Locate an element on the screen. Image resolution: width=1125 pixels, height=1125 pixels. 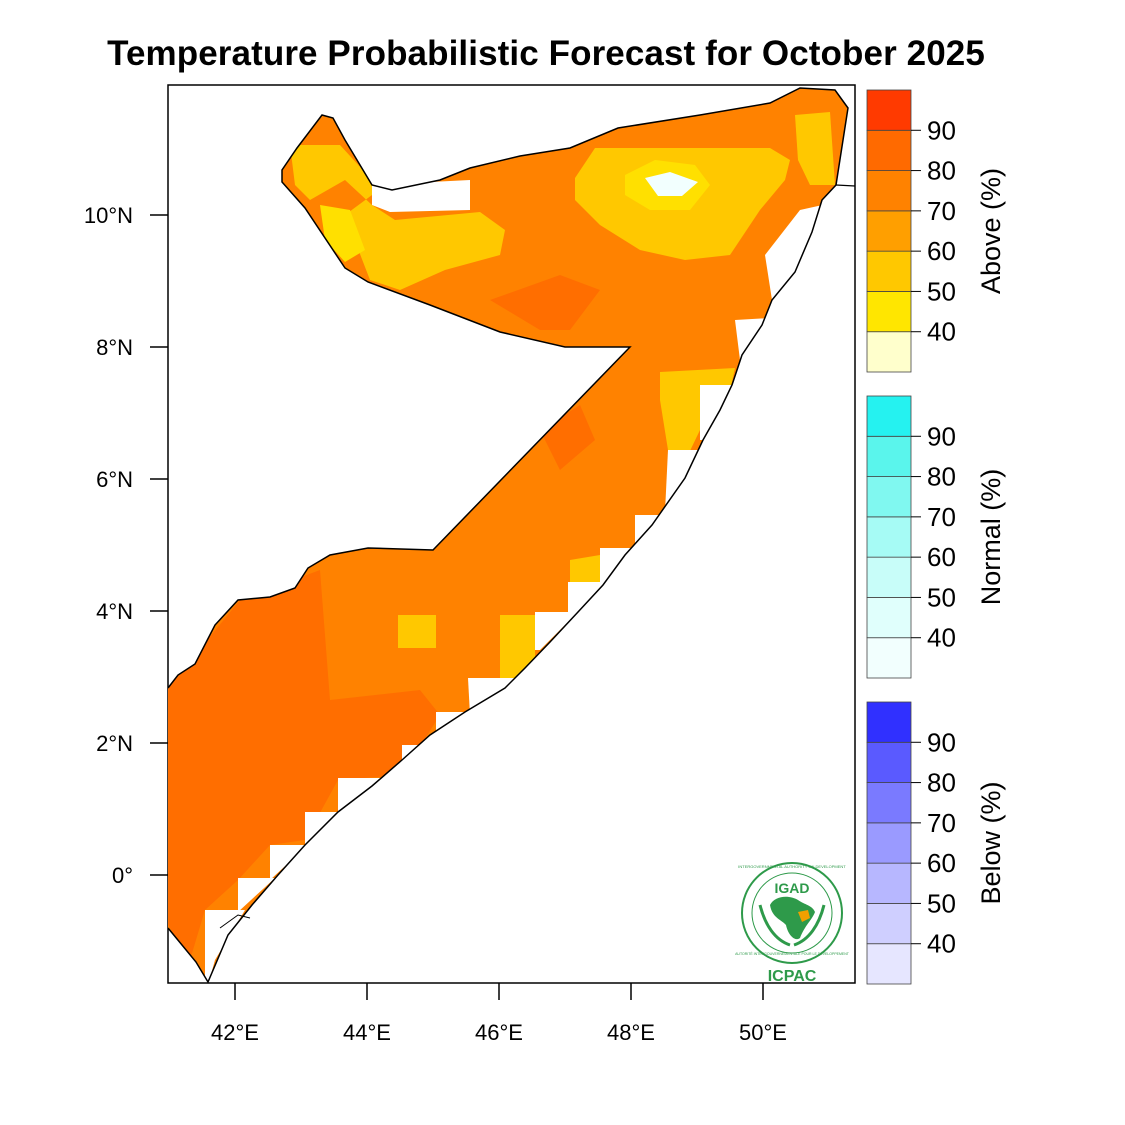
fill-north-high is located at coordinates (545, 302).